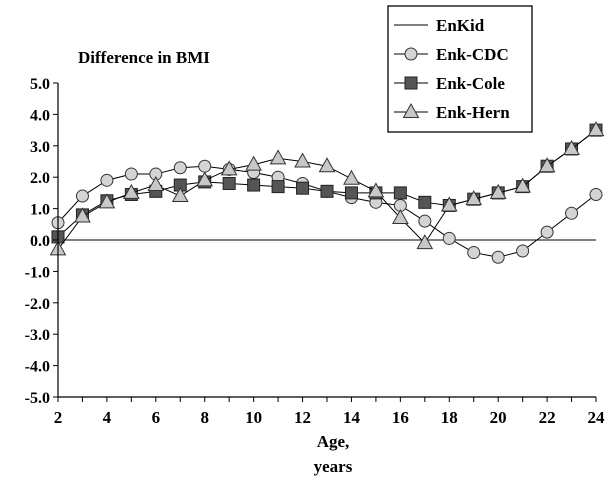 The image size is (606, 484). I want to click on y-tick-label: -4.0, so click(37, 367).